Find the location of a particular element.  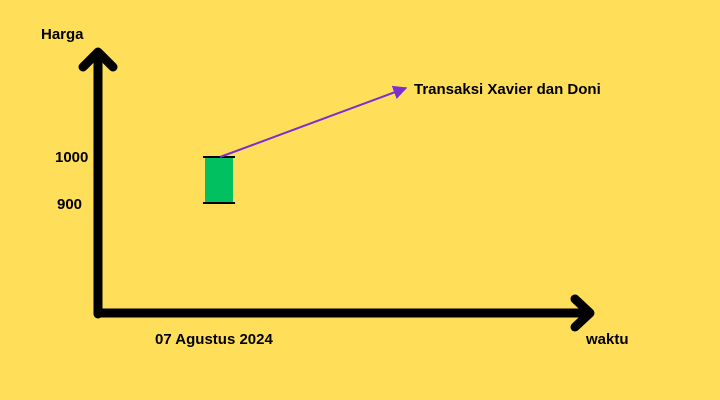

annotation-label: Transaksi Xavier dan Doni is located at coordinates (507, 89).